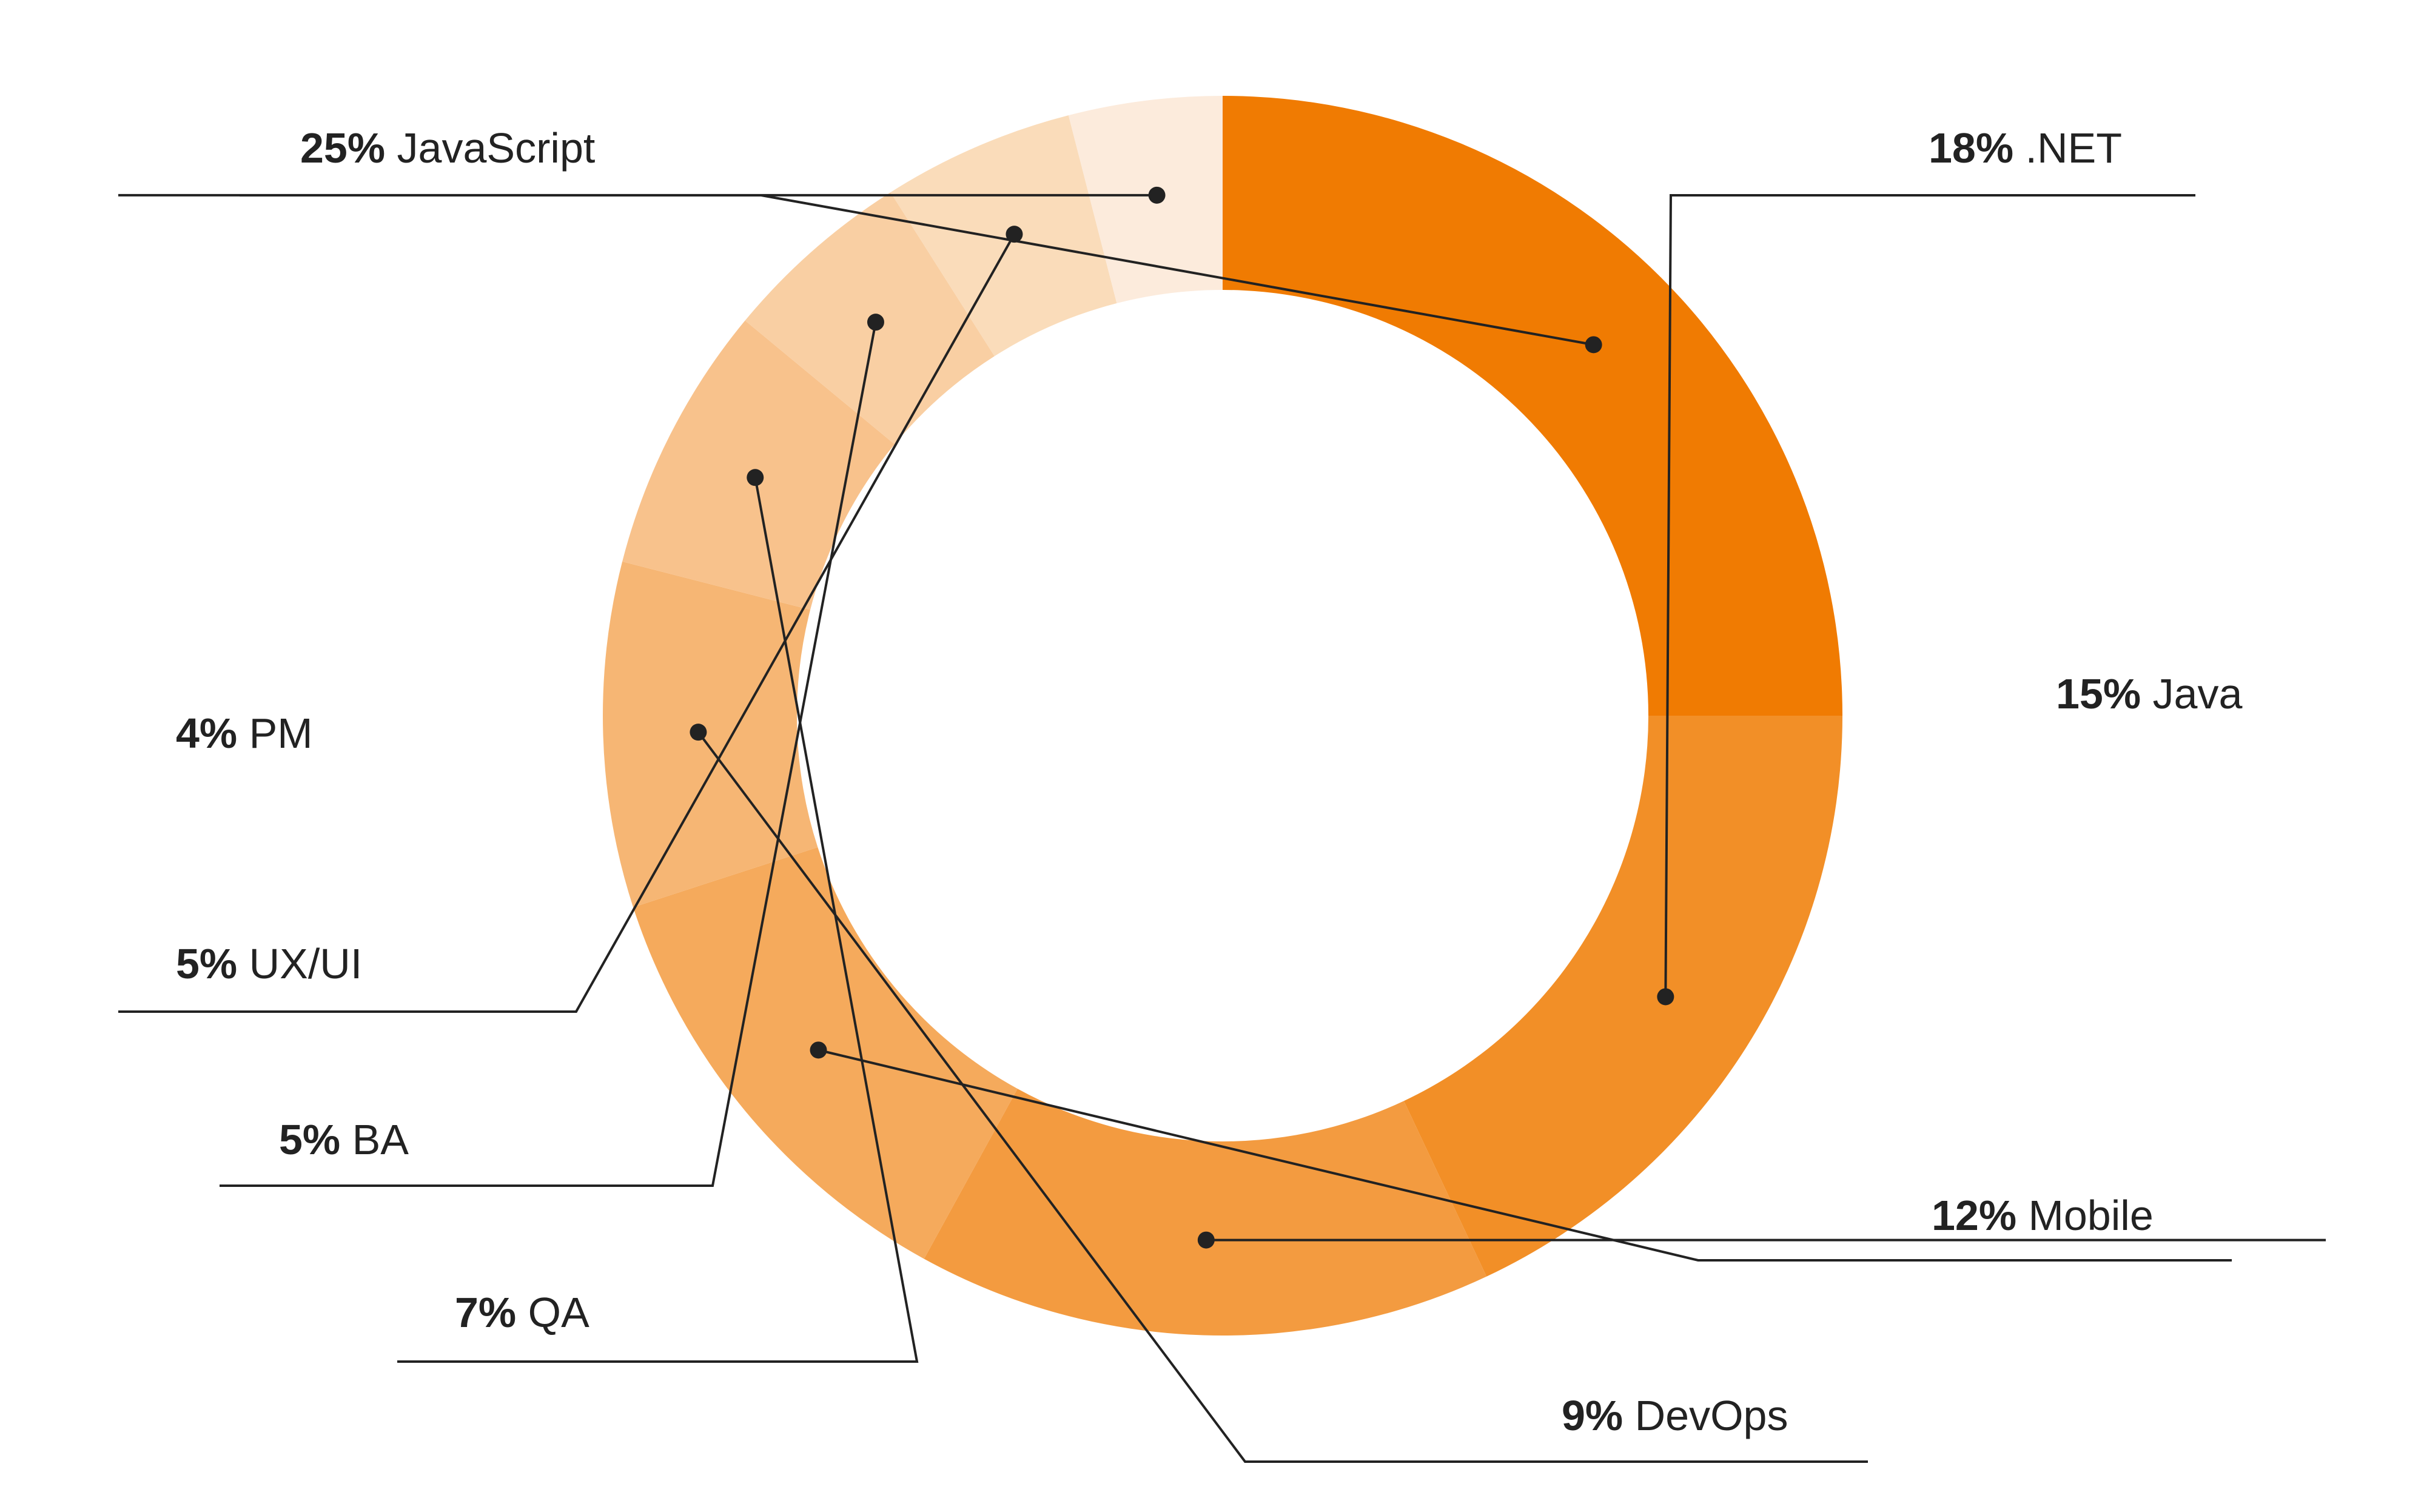  I want to click on leader-dot-net, so click(1665, 997).